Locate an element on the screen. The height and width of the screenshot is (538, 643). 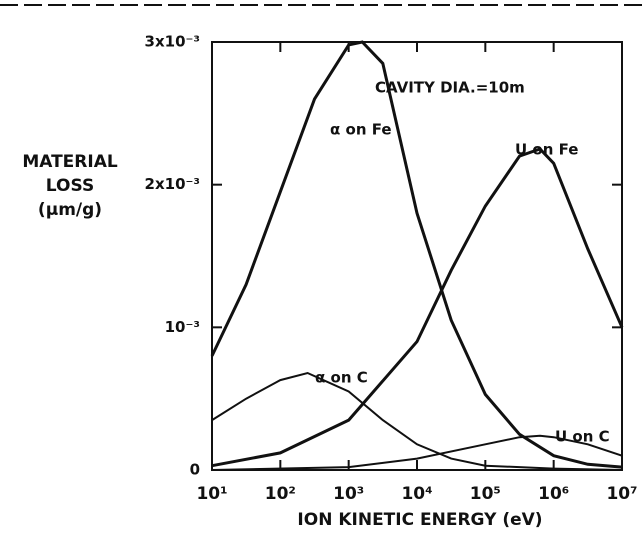
y-axis-label: (μm/g) is located at coordinates (70, 210).